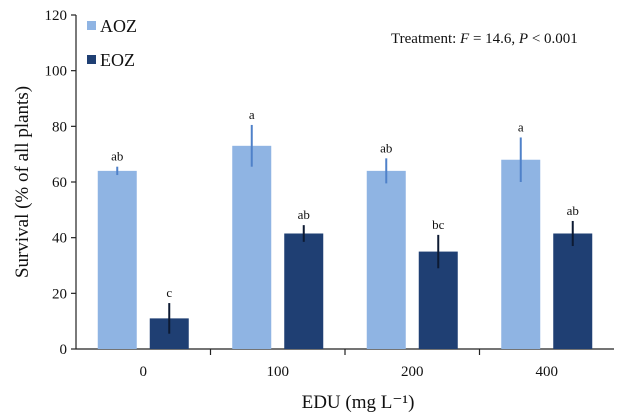  I want to click on stats-p-symbol: P, so click(523, 39).